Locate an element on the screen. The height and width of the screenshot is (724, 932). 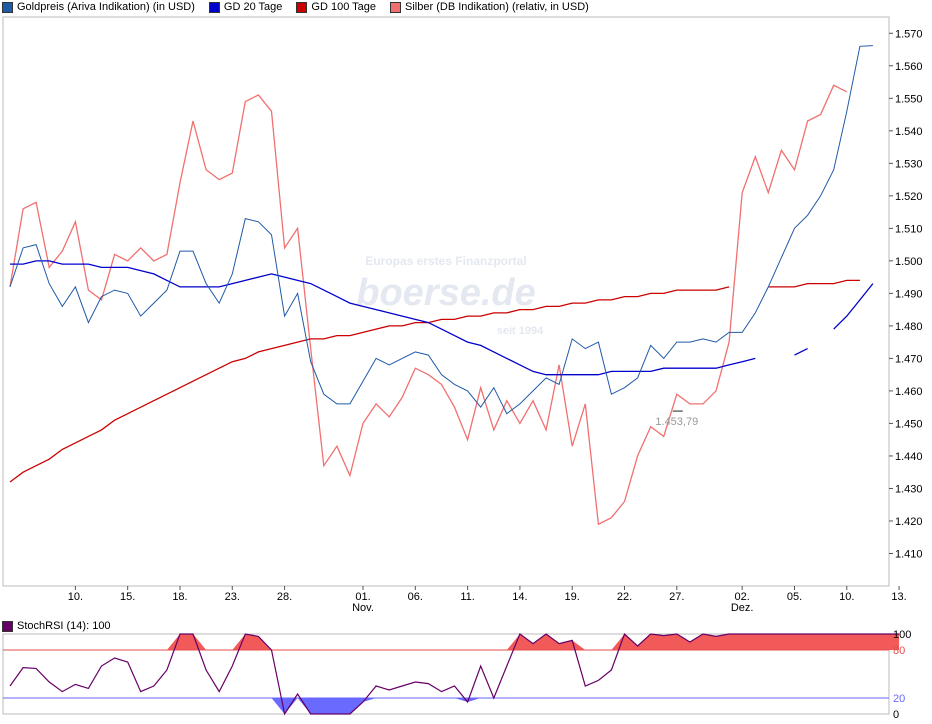
y-tick-label: 1.490 is located at coordinates (909, 294).